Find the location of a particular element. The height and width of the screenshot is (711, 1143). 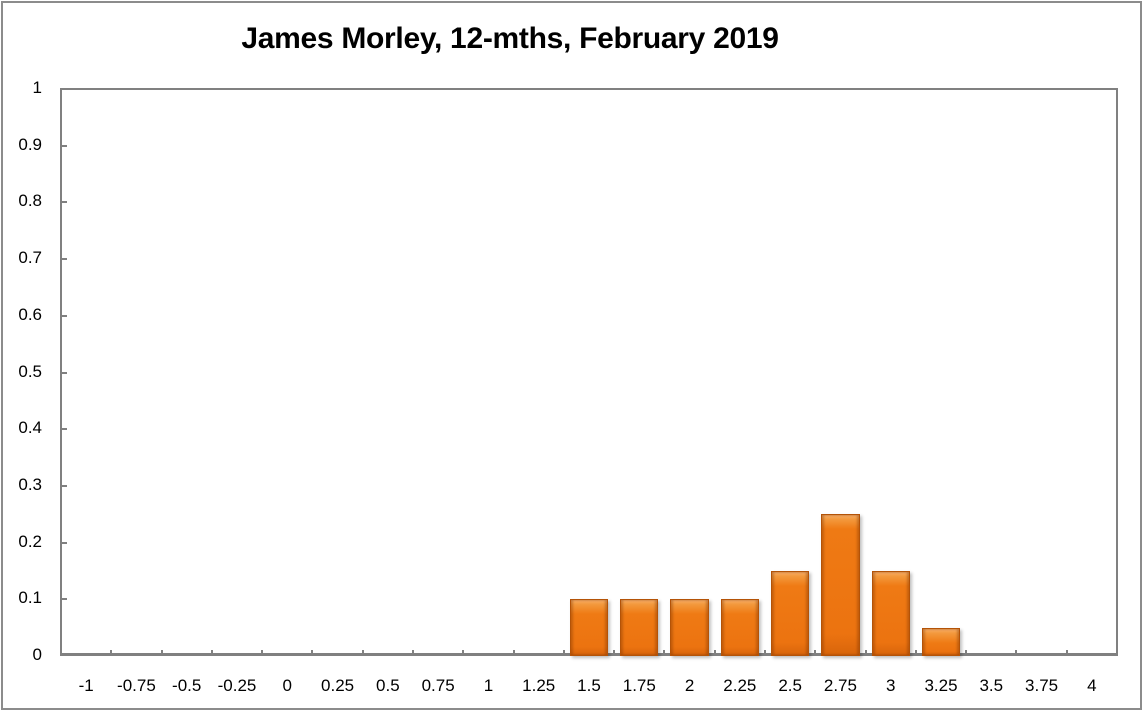

x-tick-label: 2 is located at coordinates (689, 685).